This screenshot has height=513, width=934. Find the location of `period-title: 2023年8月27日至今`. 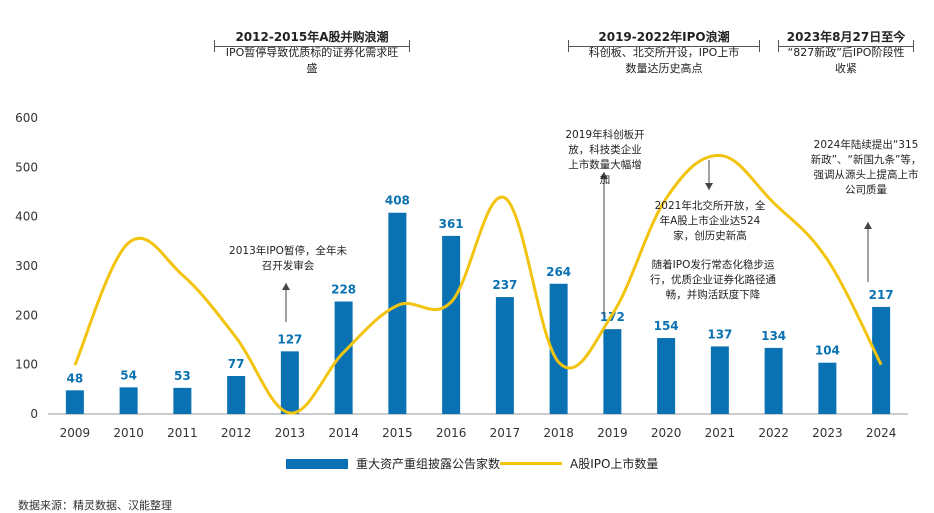

period-title: 2023年8月27日至今 is located at coordinates (846, 37).